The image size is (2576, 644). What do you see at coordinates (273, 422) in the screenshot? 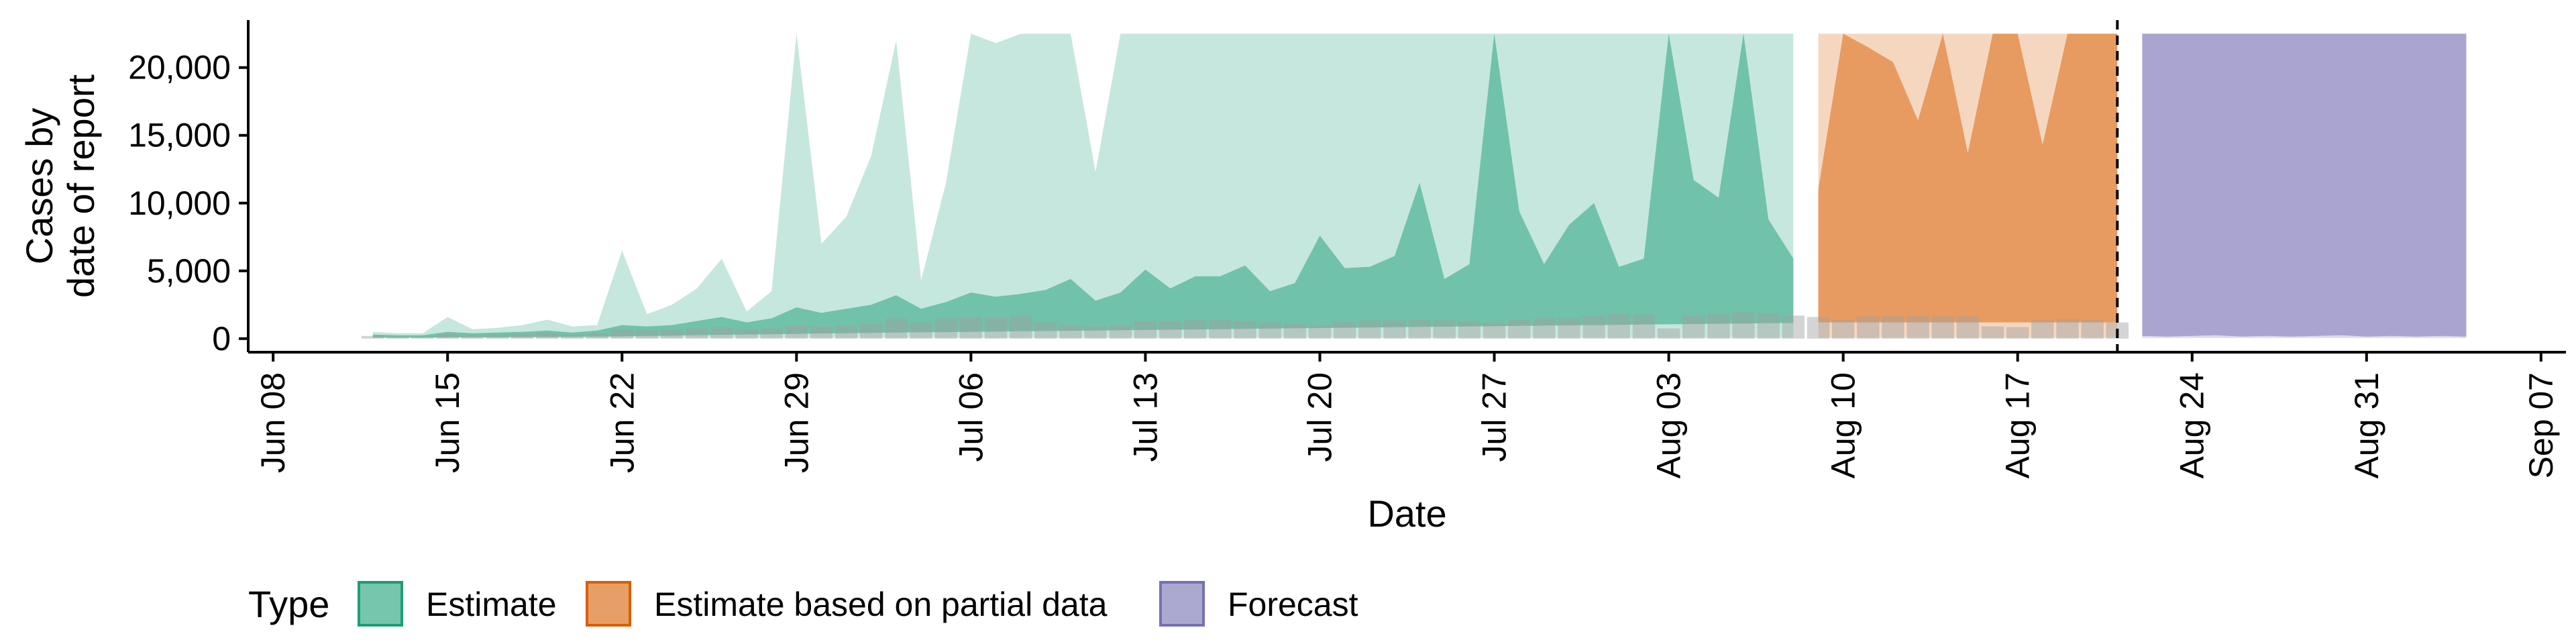
I see `x-tick-label: Jun 08` at bounding box center [273, 422].